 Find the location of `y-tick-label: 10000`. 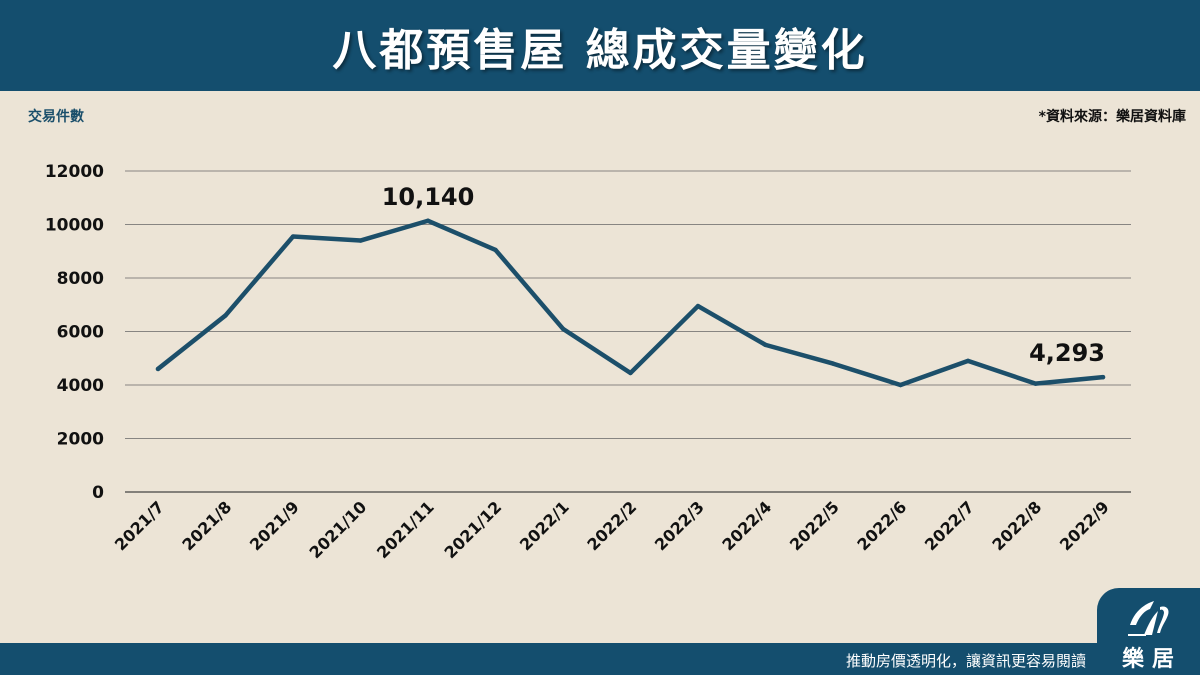

y-tick-label: 10000 is located at coordinates (74, 226).